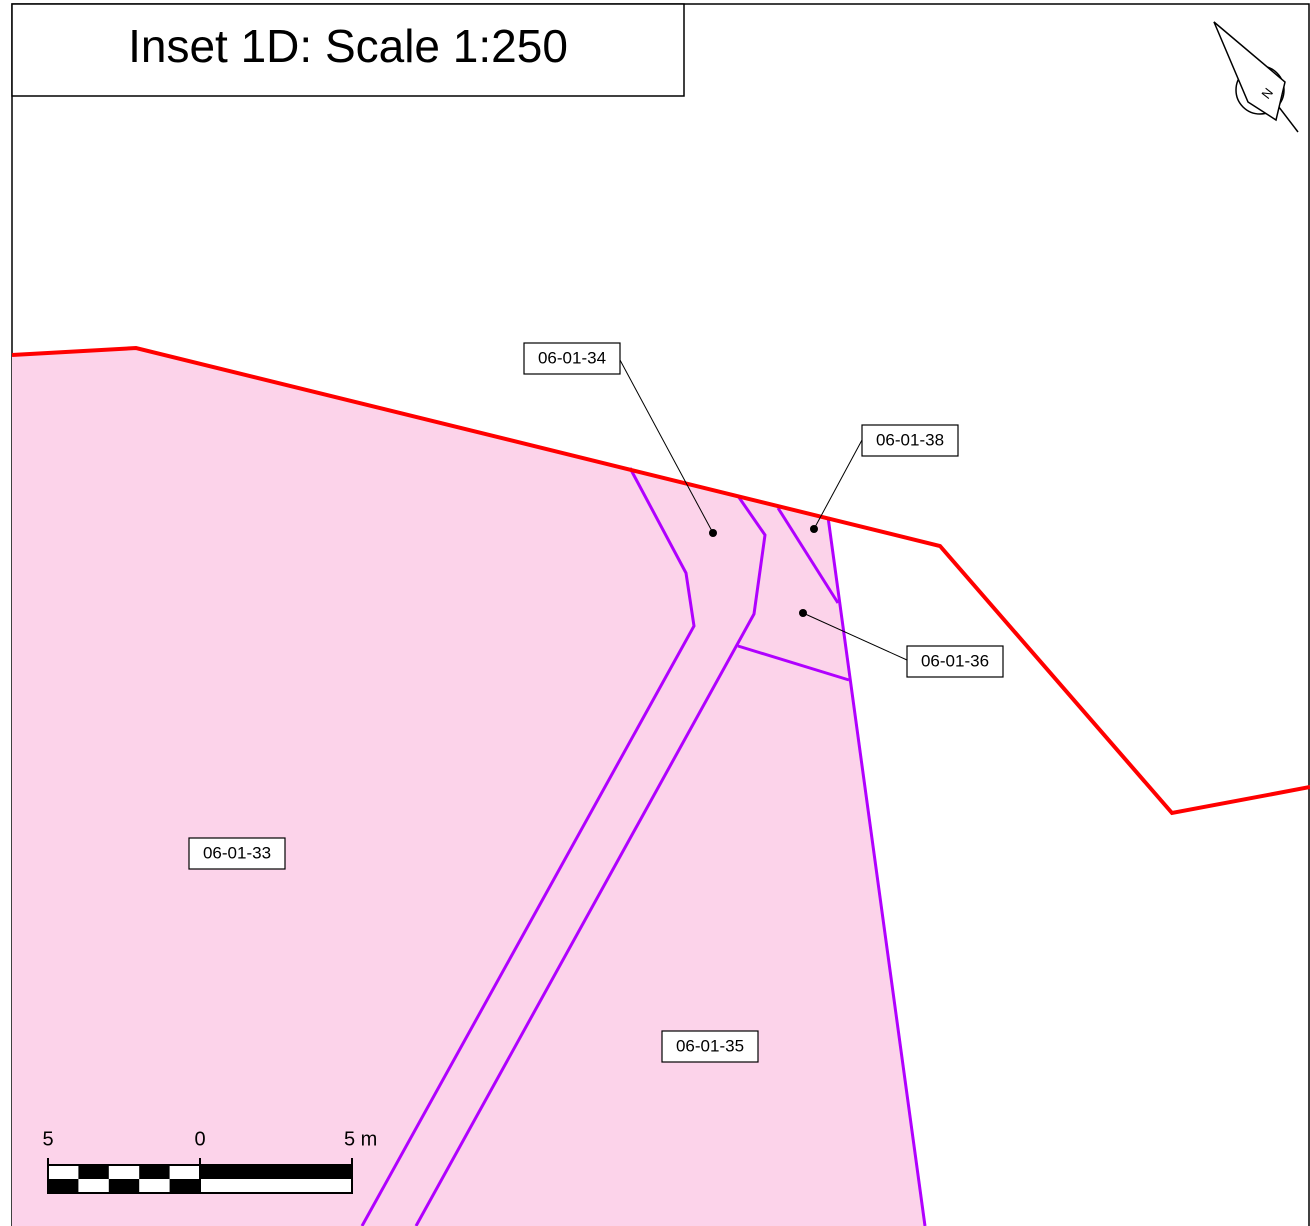 This screenshot has width=1310, height=1226. What do you see at coordinates (1256, 77) in the screenshot?
I see `north-arrow` at bounding box center [1256, 77].